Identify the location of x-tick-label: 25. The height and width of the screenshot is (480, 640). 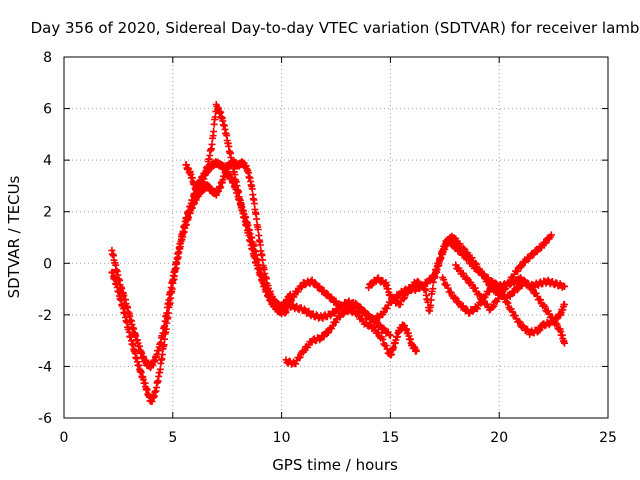
(608, 438).